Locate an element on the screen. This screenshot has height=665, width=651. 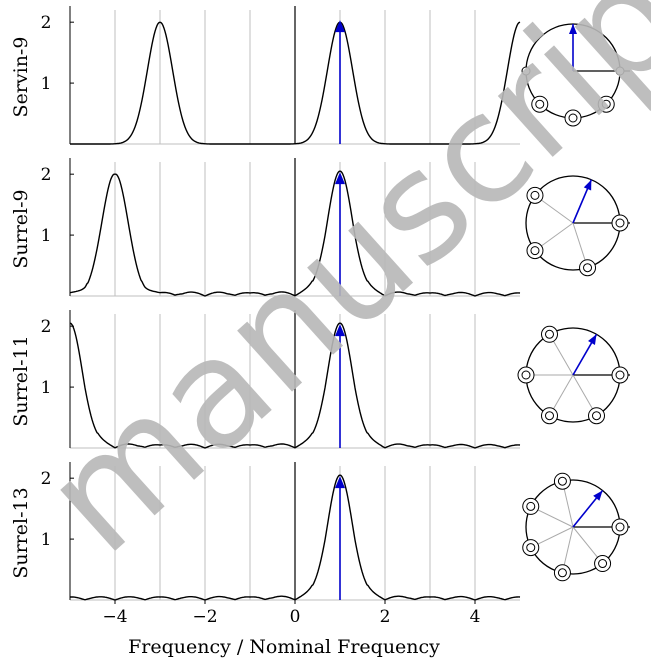
x-tick-label: 2 is located at coordinates (385, 617).